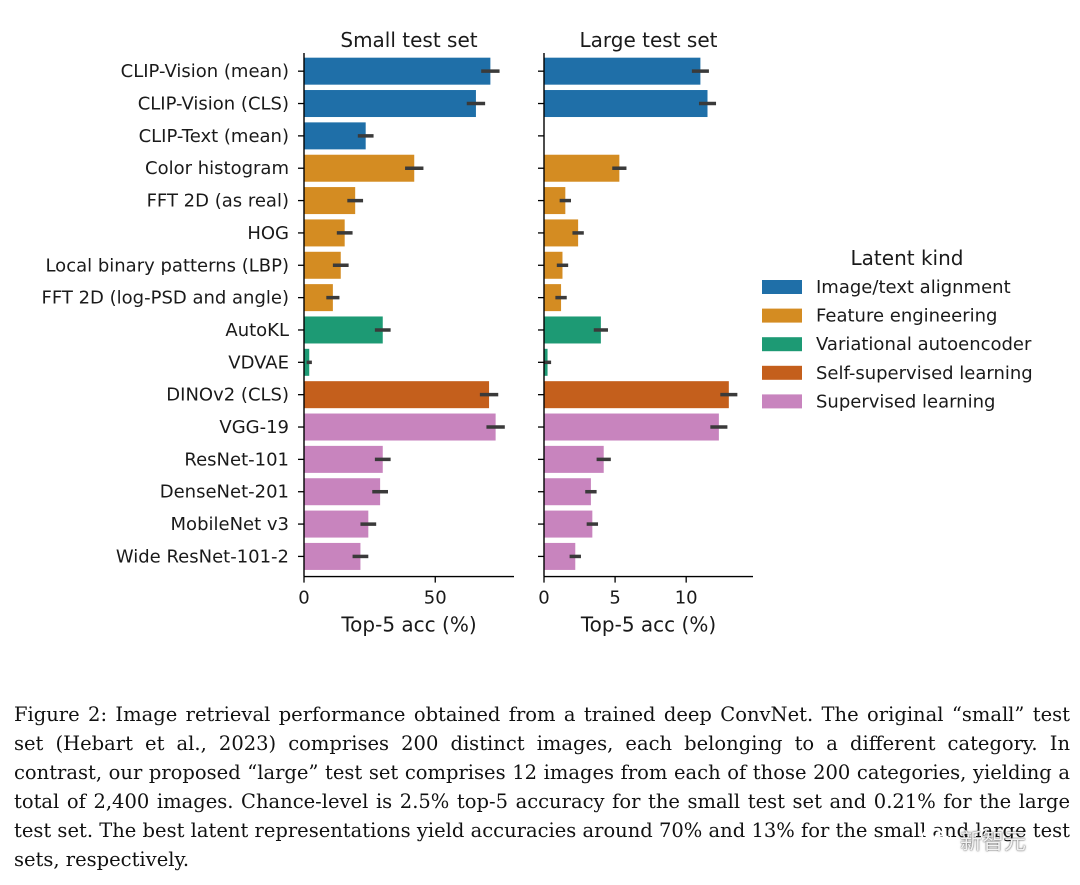  I want to click on category-label: VDVAE, so click(258, 362).